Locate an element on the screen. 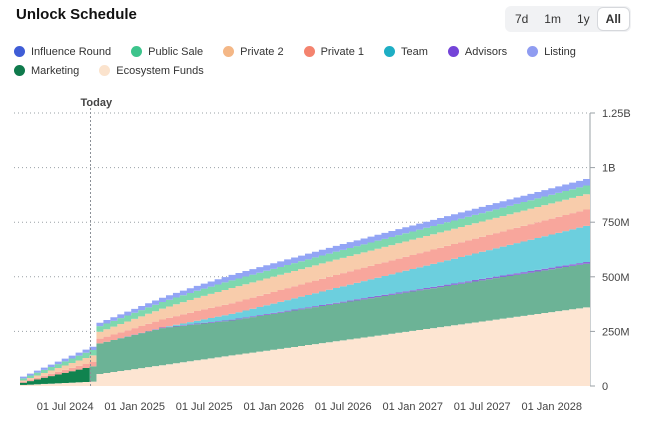 This screenshot has height=448, width=655. legend-item: Influence Round is located at coordinates (62, 51).